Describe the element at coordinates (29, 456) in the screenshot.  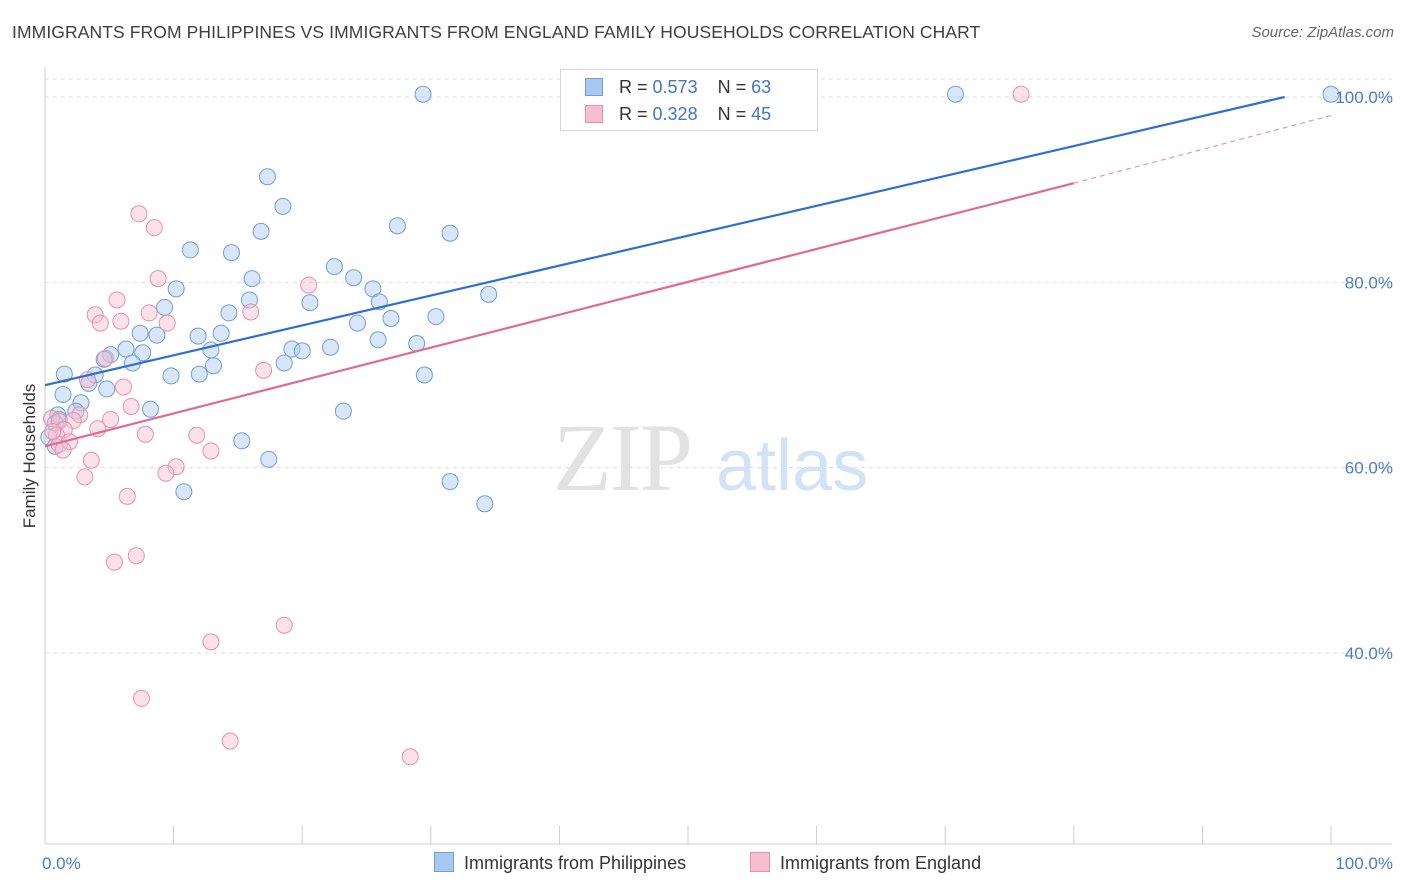
I see `y-axis-label: Family Households` at that location.